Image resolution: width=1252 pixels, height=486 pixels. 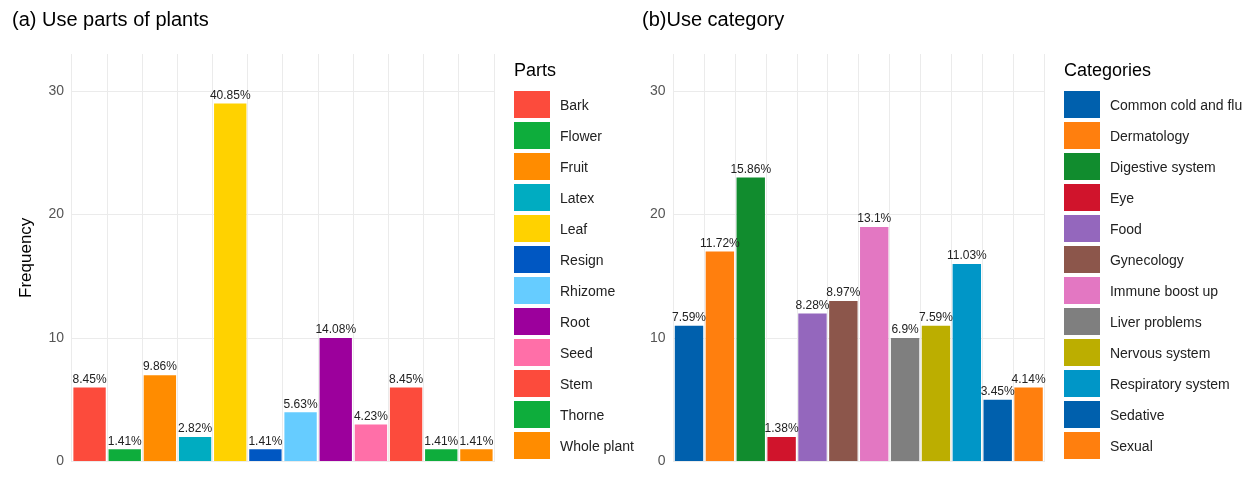 What do you see at coordinates (1155, 321) in the screenshot?
I see `legend-label: Liver problems` at bounding box center [1155, 321].